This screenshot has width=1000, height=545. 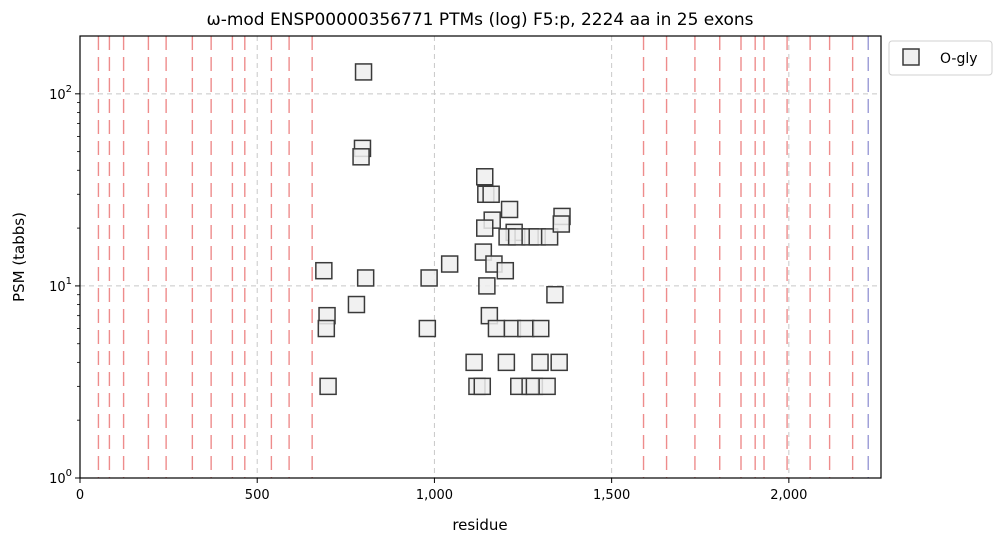 I want to click on x-tick-label: 0, so click(x=80, y=495).